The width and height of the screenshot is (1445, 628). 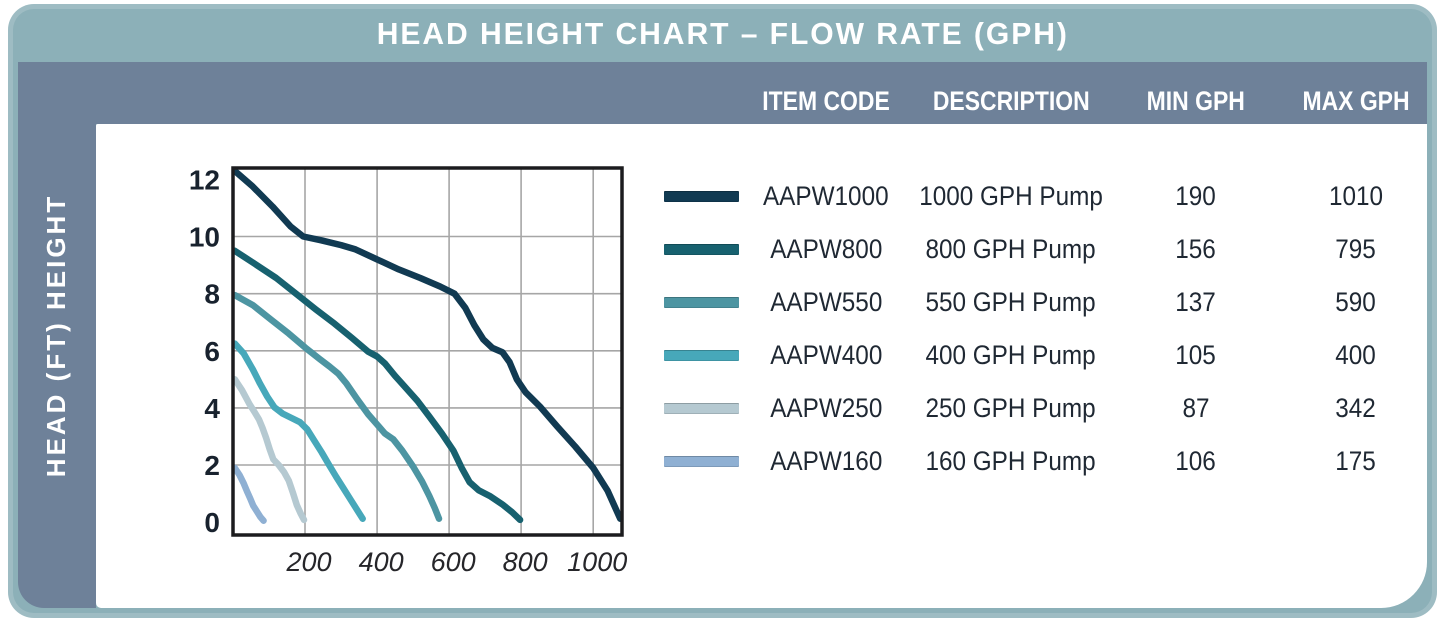 I want to click on item-code-cell: AAPW250, so click(x=826, y=408).